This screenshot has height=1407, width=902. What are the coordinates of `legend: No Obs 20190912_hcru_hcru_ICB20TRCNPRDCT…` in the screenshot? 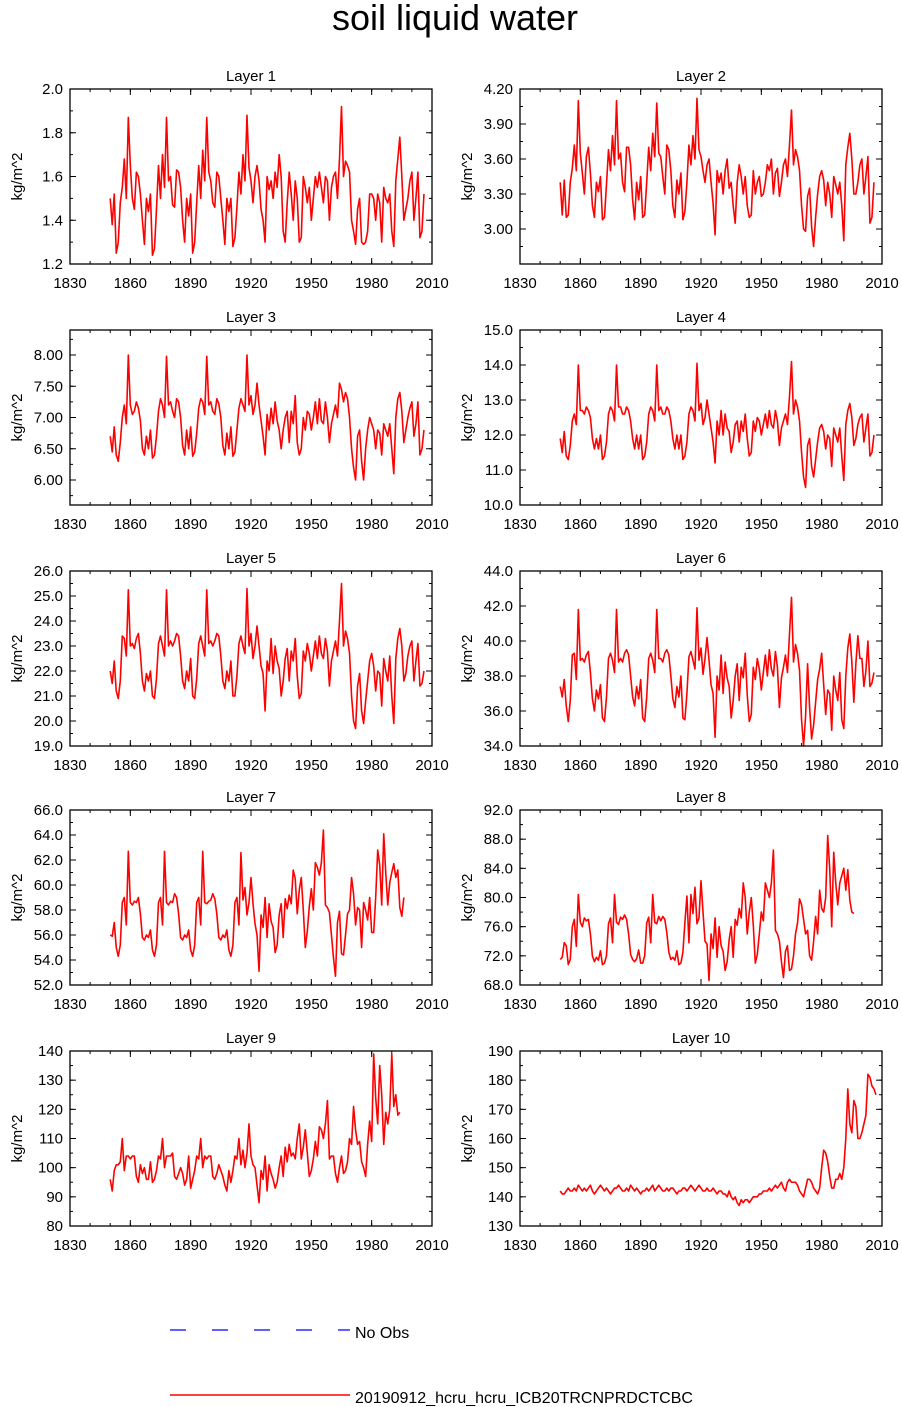 It's located at (431, 1366).